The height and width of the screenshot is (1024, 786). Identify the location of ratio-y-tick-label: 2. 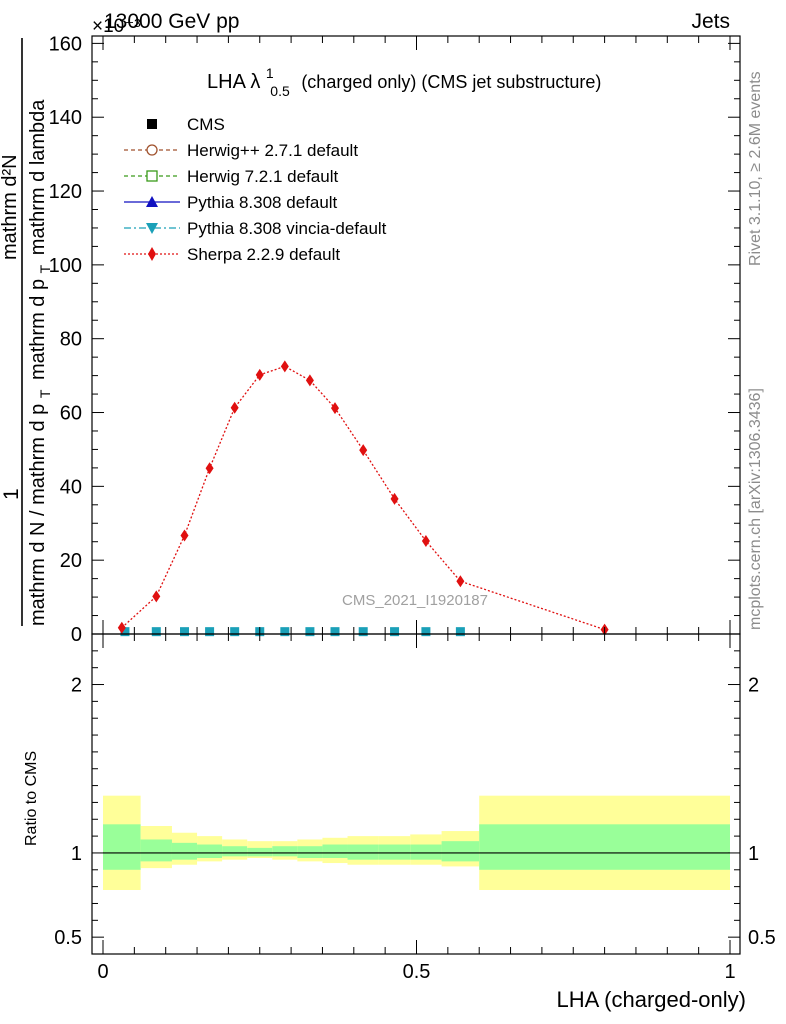
(76, 686).